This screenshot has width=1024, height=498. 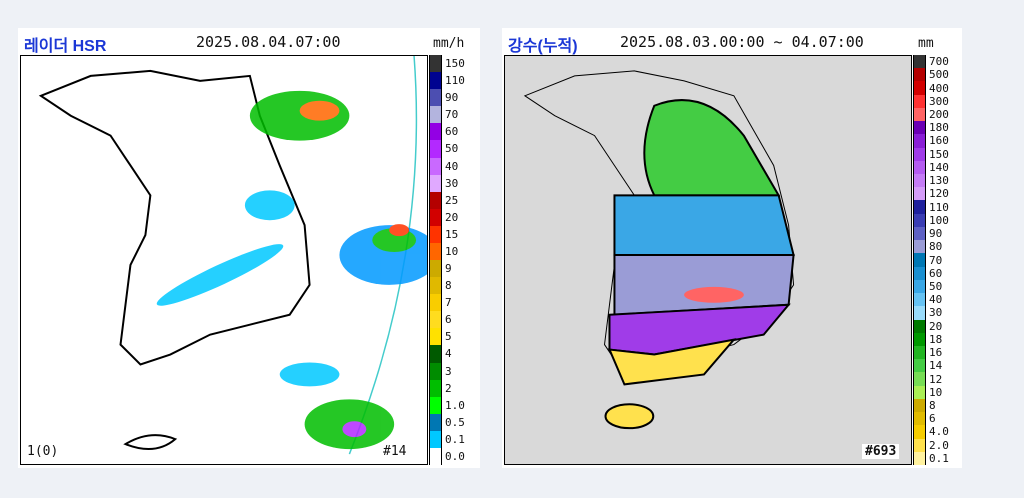 I want to click on legend-label: 50, so click(x=452, y=149).